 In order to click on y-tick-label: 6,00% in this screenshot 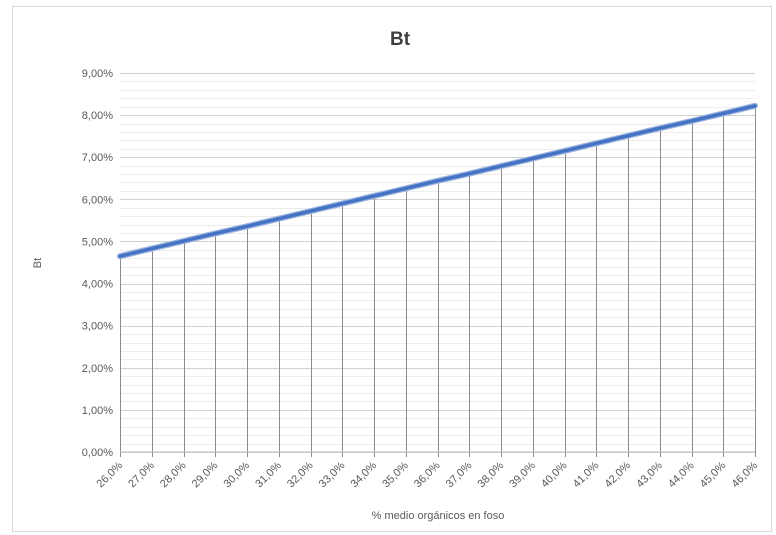, I will do `click(97, 200)`.